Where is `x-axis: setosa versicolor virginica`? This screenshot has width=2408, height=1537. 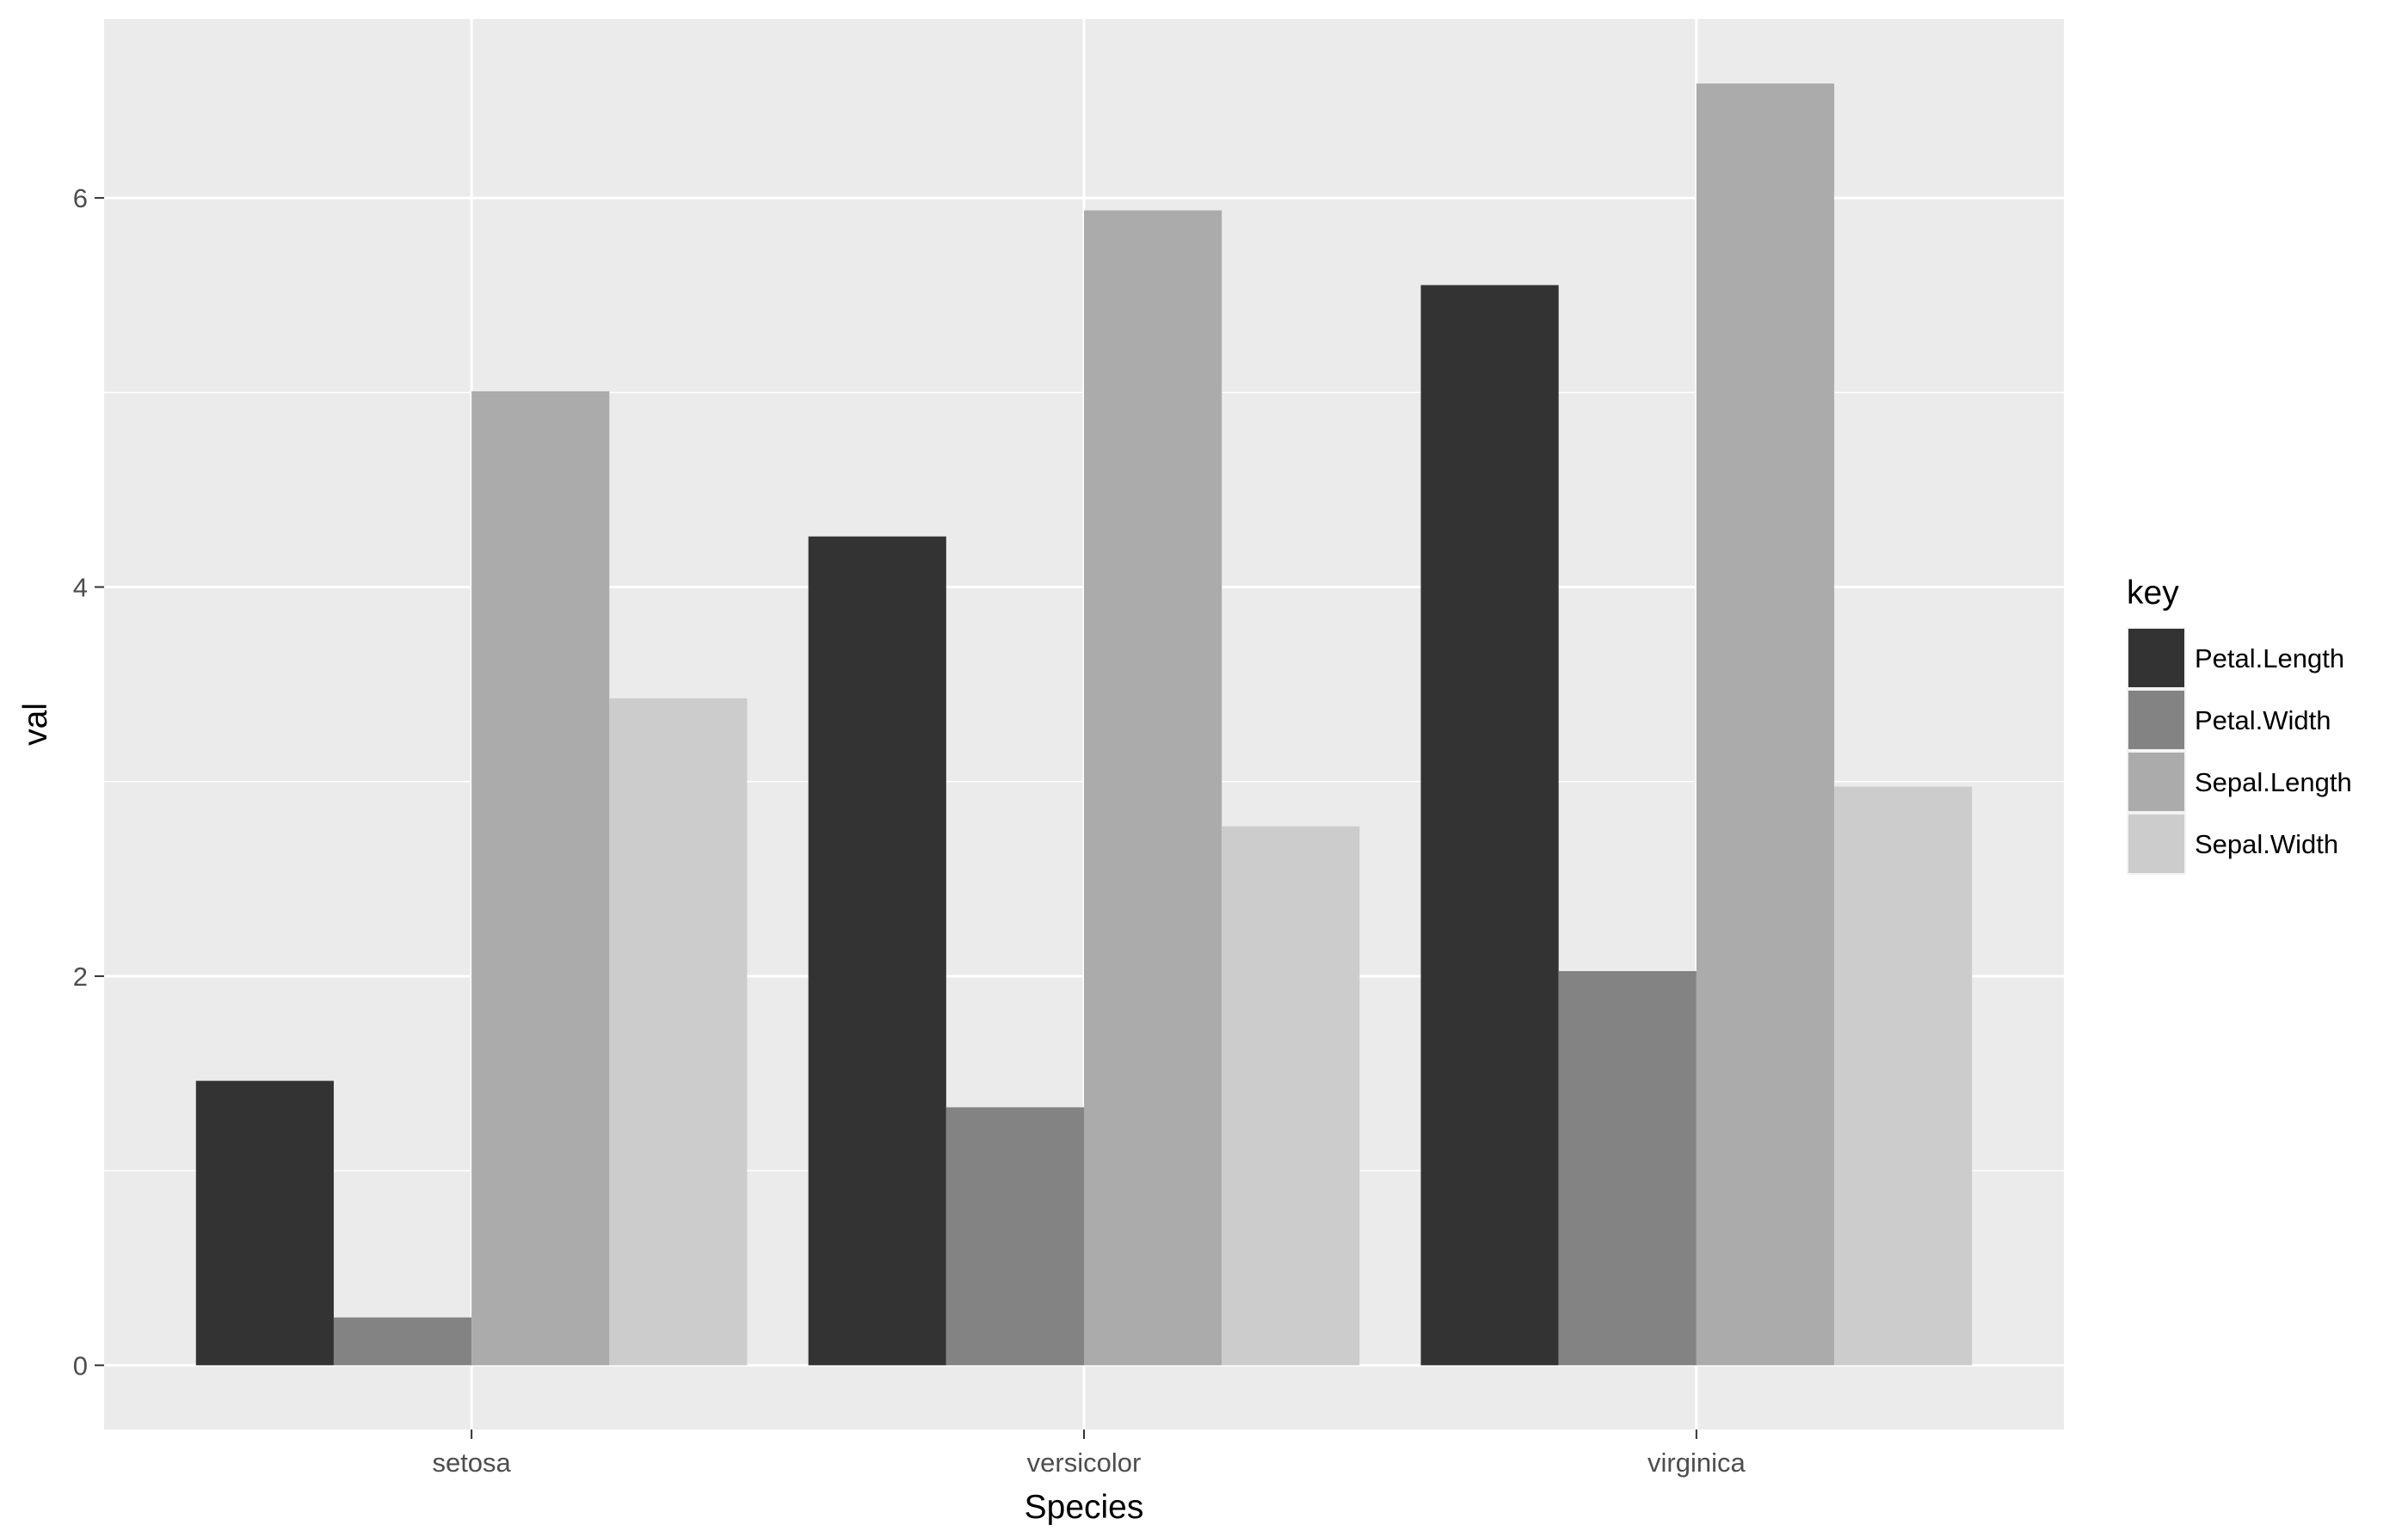
x-axis: setosa versicolor virginica is located at coordinates (1089, 1453).